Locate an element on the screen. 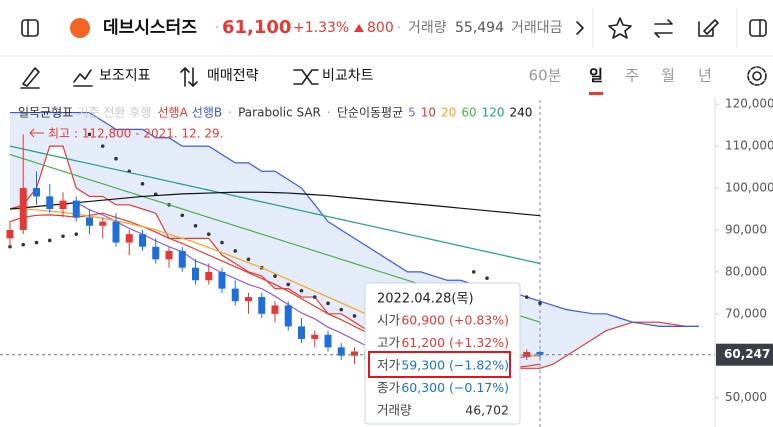  legend-item: 단순이동평균 is located at coordinates (370, 113).